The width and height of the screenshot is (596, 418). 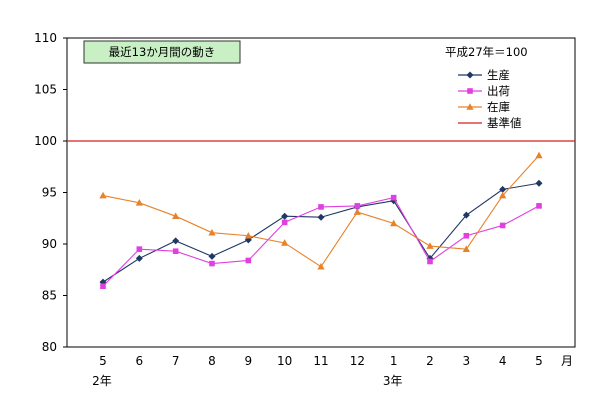 I want to click on year-label: 2年, so click(x=102, y=381).